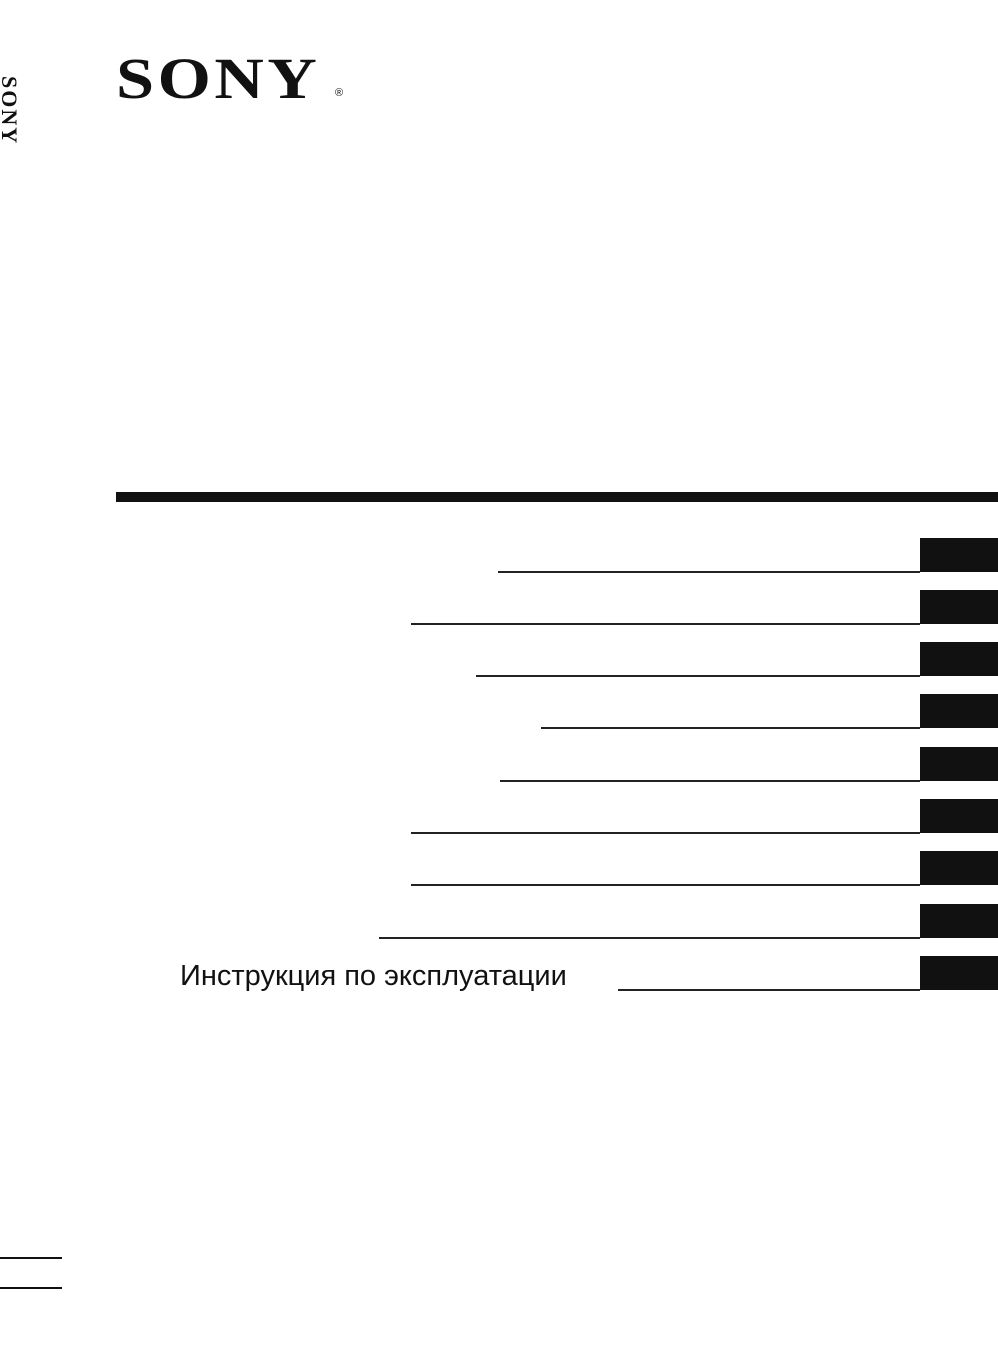 The height and width of the screenshot is (1362, 998). I want to click on logo: SONY, so click(218, 78).